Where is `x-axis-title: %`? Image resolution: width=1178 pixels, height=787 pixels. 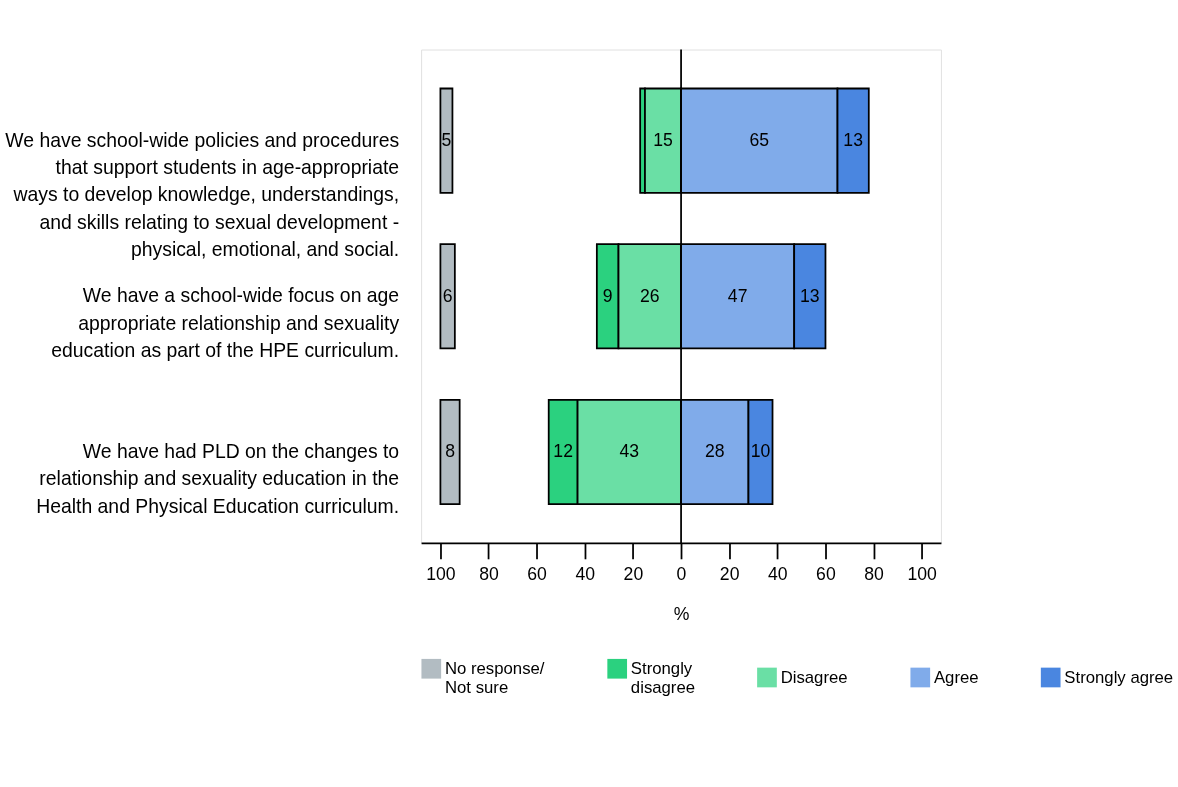 x-axis-title: % is located at coordinates (681, 614).